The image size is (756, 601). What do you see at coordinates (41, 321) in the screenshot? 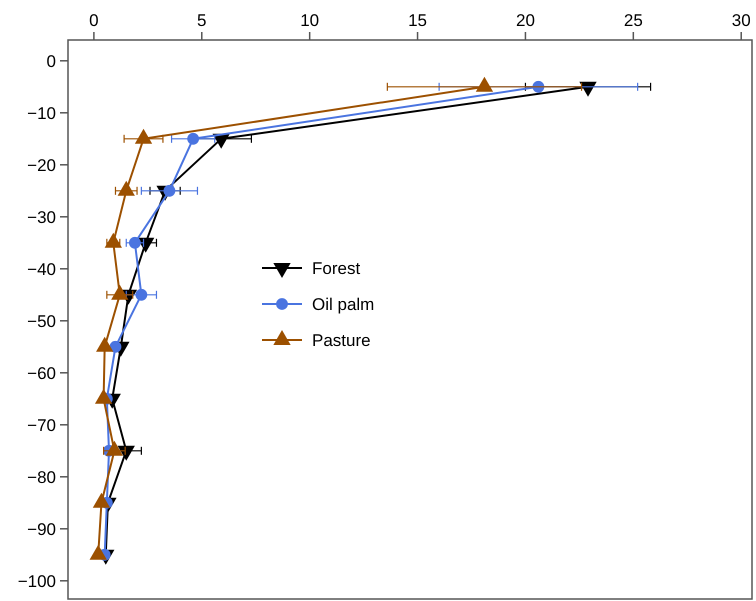
I see `y-tick-label: −50` at bounding box center [41, 321].